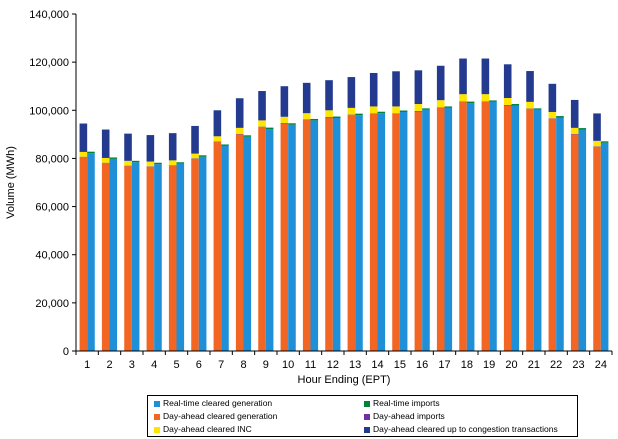  What do you see at coordinates (52, 159) in the screenshot?
I see `y-tick-label: 80,000` at bounding box center [52, 159].